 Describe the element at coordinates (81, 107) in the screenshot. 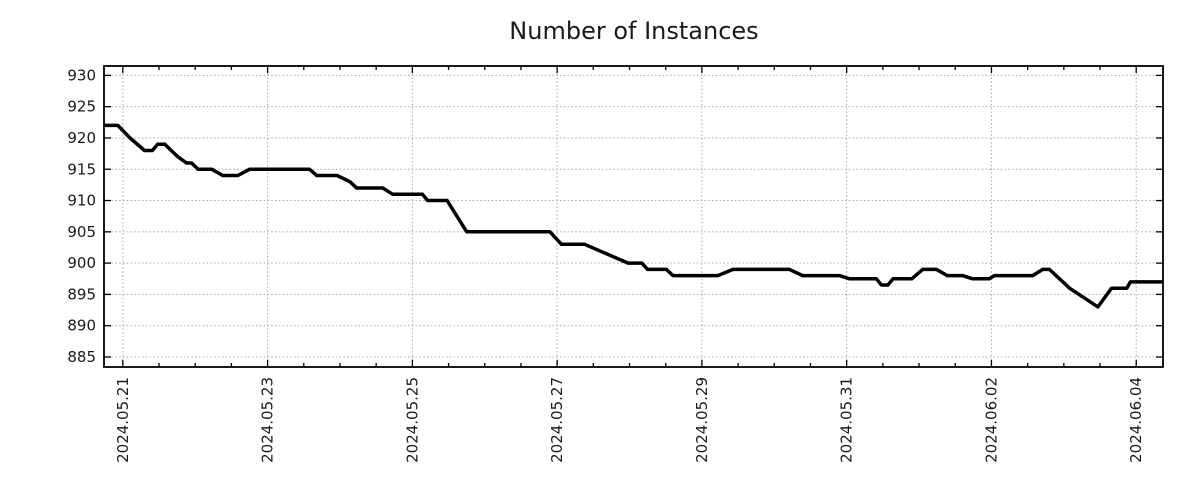

I see `y-tick-label: 925` at that location.